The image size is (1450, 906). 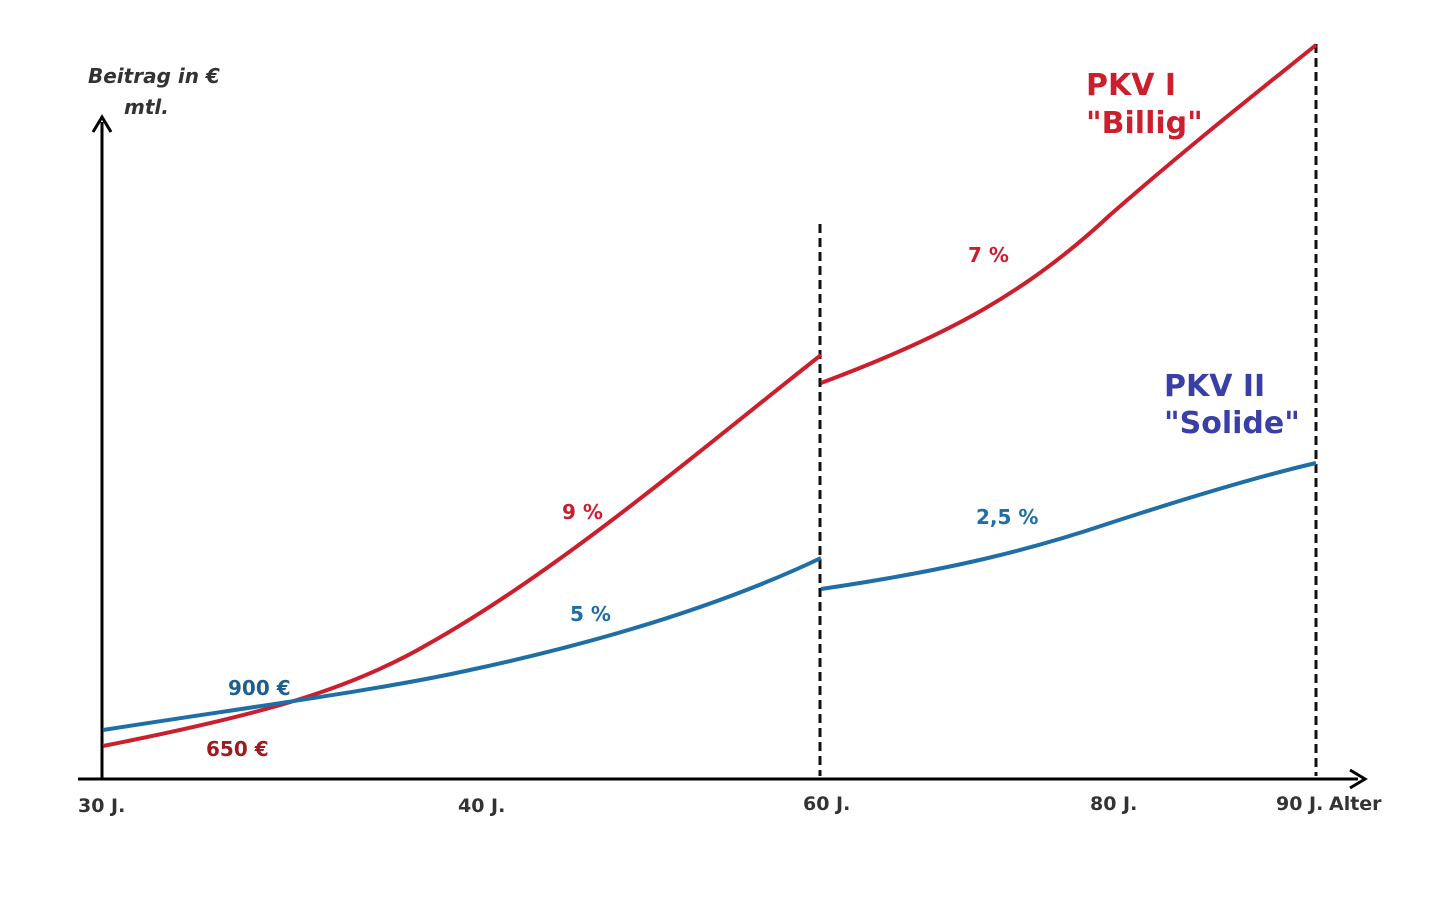 What do you see at coordinates (1232, 423) in the screenshot?
I see `pkv2-name-line2: "Solide"` at bounding box center [1232, 423].